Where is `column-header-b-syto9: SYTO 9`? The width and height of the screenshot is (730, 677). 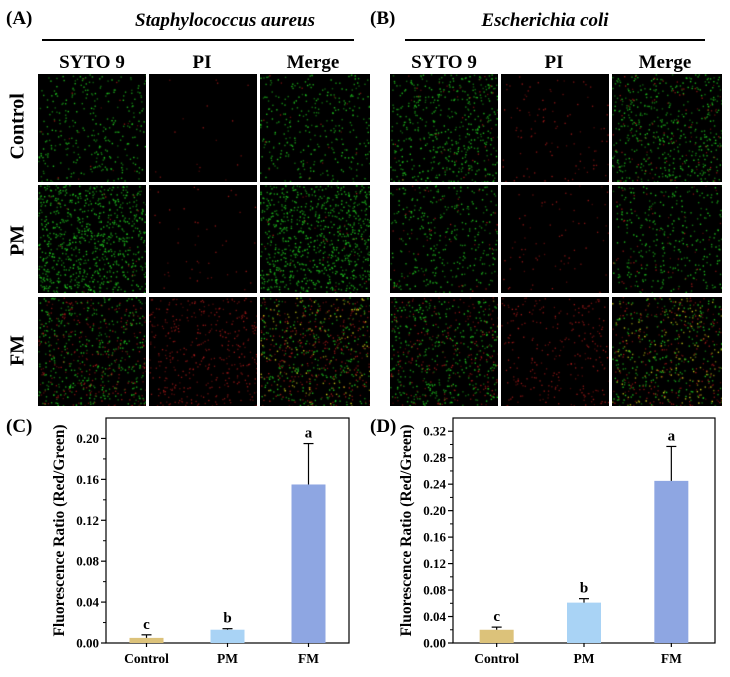
column-header-b-syto9: SYTO 9 is located at coordinates (444, 62).